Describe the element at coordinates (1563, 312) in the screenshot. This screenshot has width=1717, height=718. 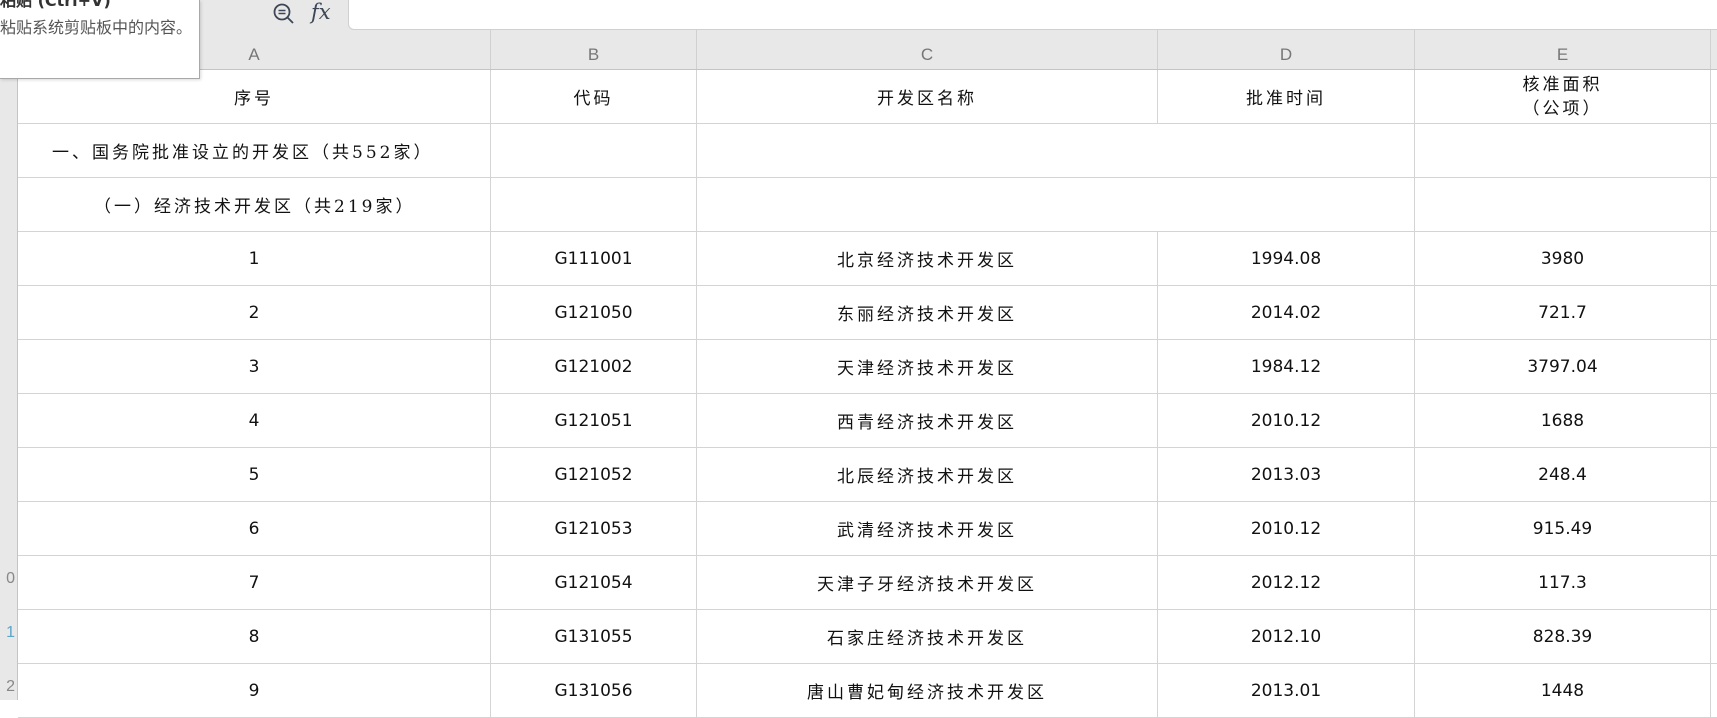
I see `cell-area: 721.7` at that location.